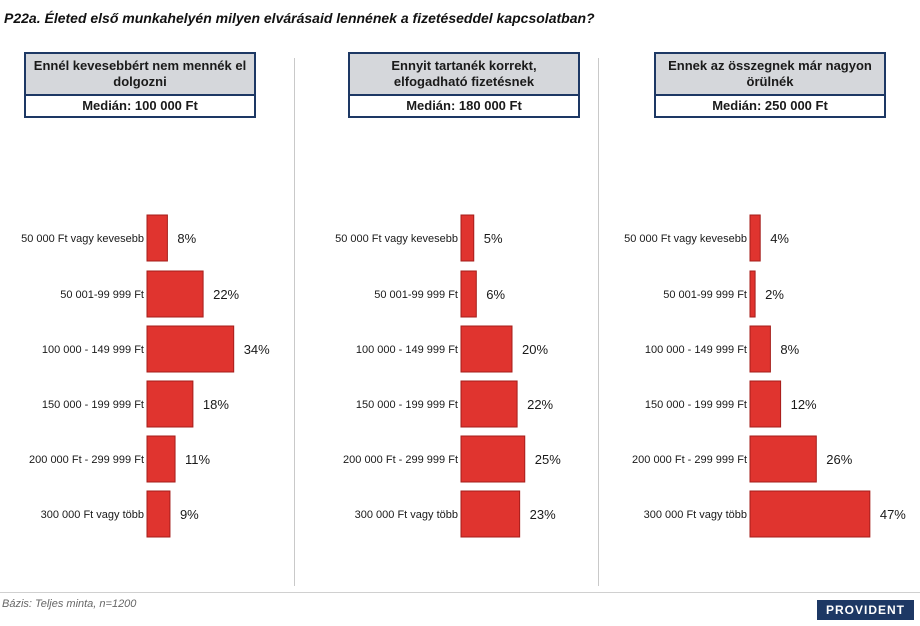 This screenshot has width=920, height=626. What do you see at coordinates (548, 459) in the screenshot?
I see `value-label: 25%` at bounding box center [548, 459].